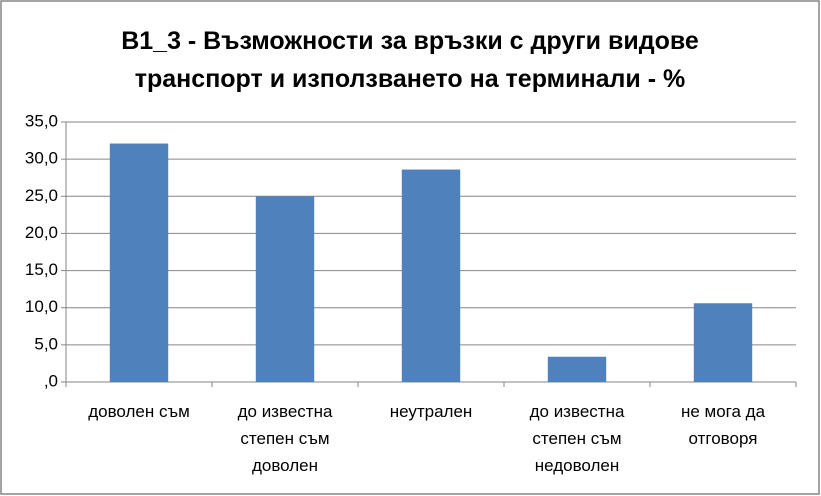  What do you see at coordinates (51, 380) in the screenshot?
I see `y-tick-label: ,0` at bounding box center [51, 380].